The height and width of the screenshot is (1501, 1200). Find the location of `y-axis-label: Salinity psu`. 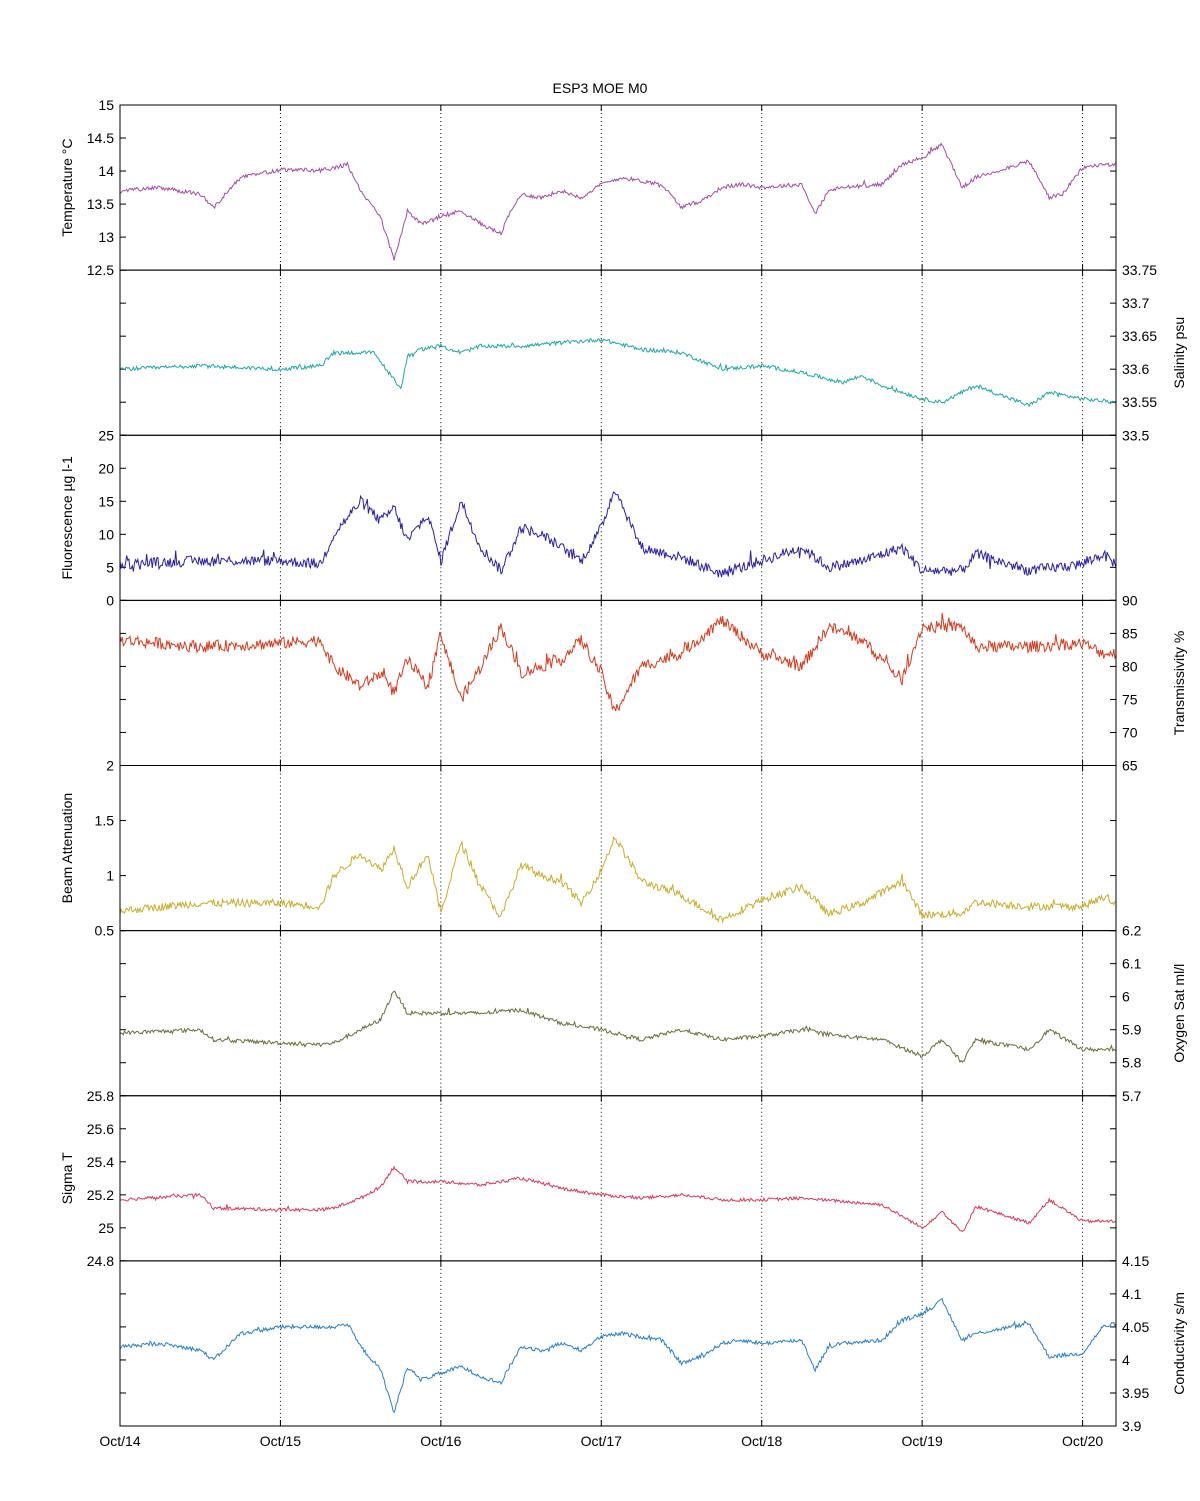

y-axis-label: Salinity psu is located at coordinates (1179, 353).